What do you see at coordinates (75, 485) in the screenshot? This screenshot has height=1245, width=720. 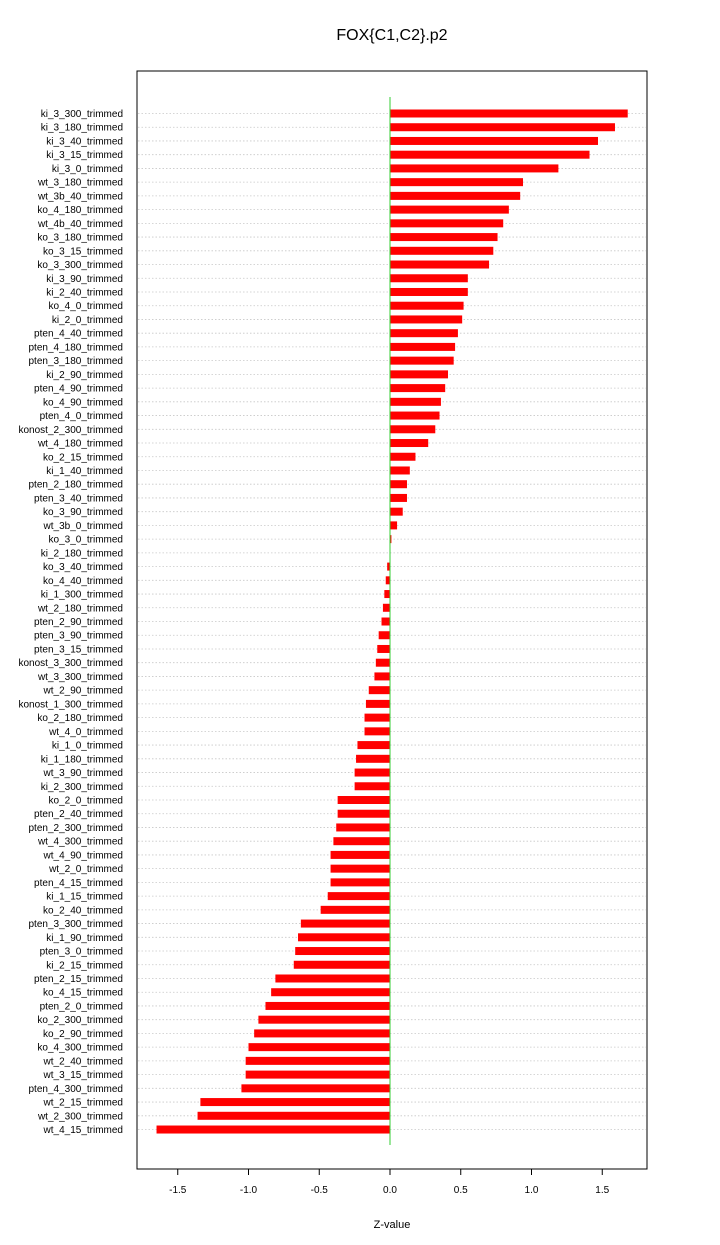 I see `category-label: pten_2_180_trimmed` at bounding box center [75, 485].